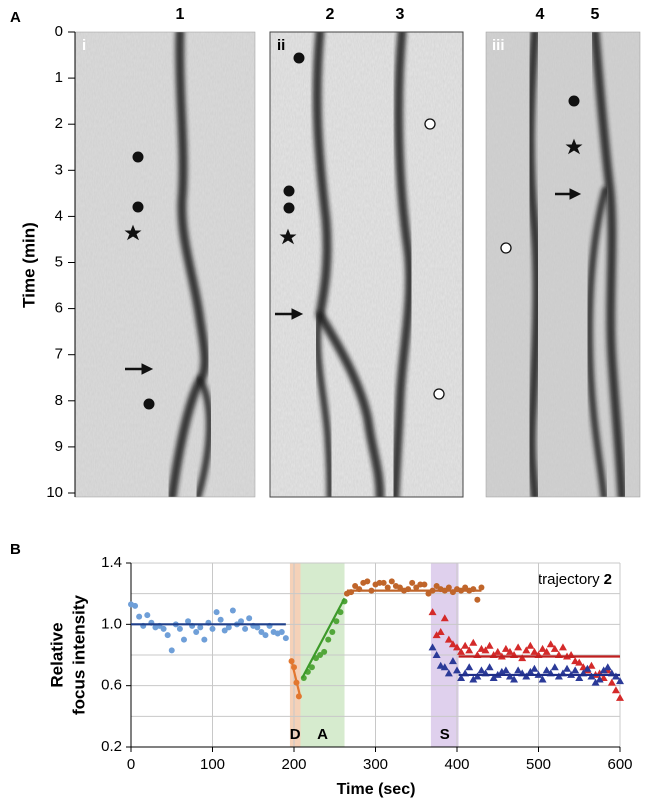  What do you see at coordinates (456, 764) in the screenshot?
I see `x-tick-label: 400` at bounding box center [456, 764].